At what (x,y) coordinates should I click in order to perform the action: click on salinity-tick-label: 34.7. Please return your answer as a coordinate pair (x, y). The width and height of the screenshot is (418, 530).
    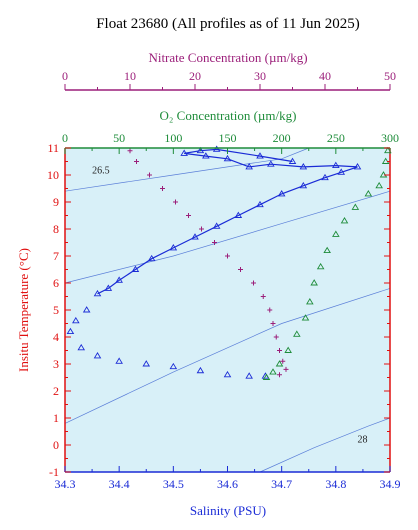
    Looking at the image, I should click on (281, 484).